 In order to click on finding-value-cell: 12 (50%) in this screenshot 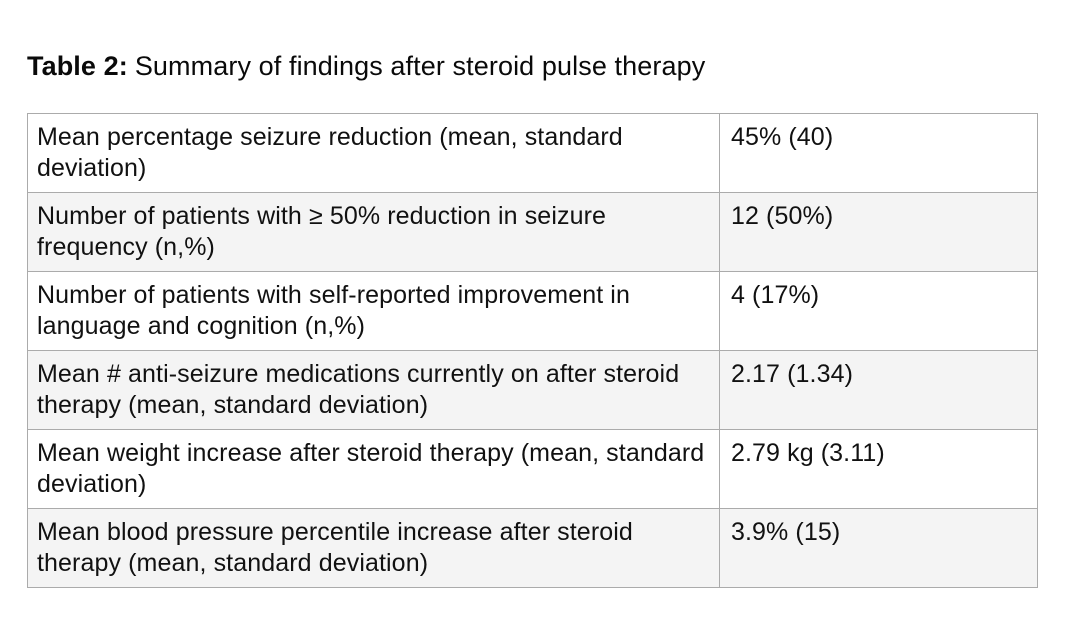, I will do `click(878, 232)`.